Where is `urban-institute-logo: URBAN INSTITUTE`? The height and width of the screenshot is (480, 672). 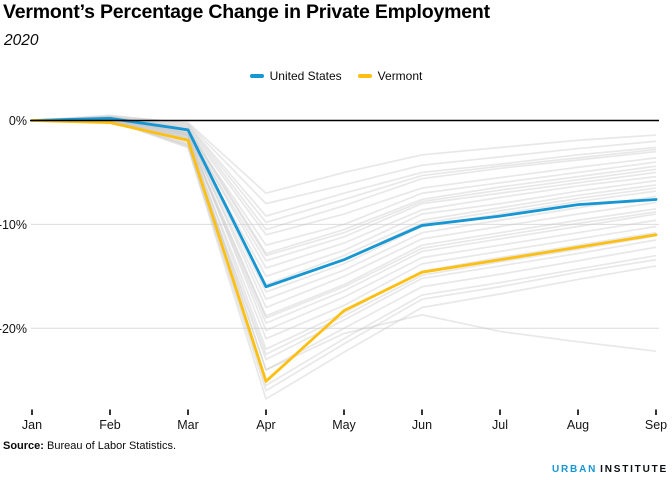
urban-institute-logo: URBAN INSTITUTE is located at coordinates (610, 469).